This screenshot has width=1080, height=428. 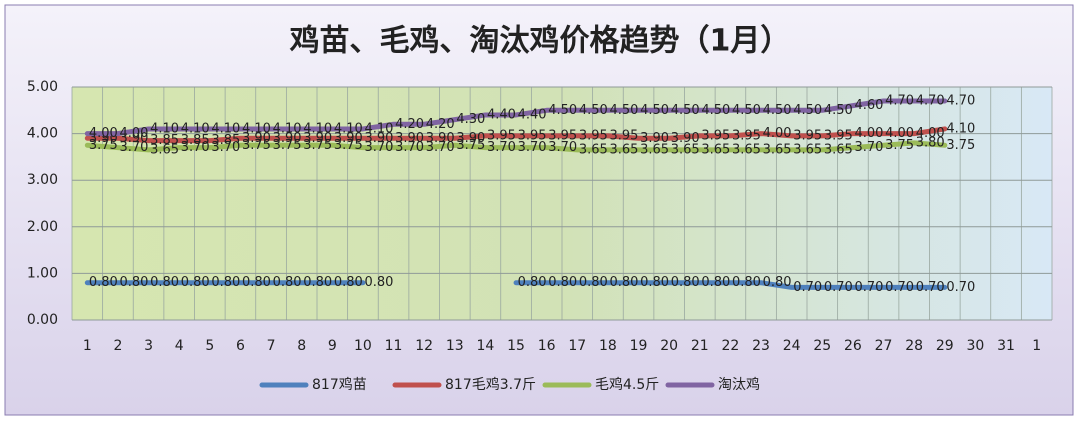 I want to click on x-tick-label: 8, so click(x=301, y=346).